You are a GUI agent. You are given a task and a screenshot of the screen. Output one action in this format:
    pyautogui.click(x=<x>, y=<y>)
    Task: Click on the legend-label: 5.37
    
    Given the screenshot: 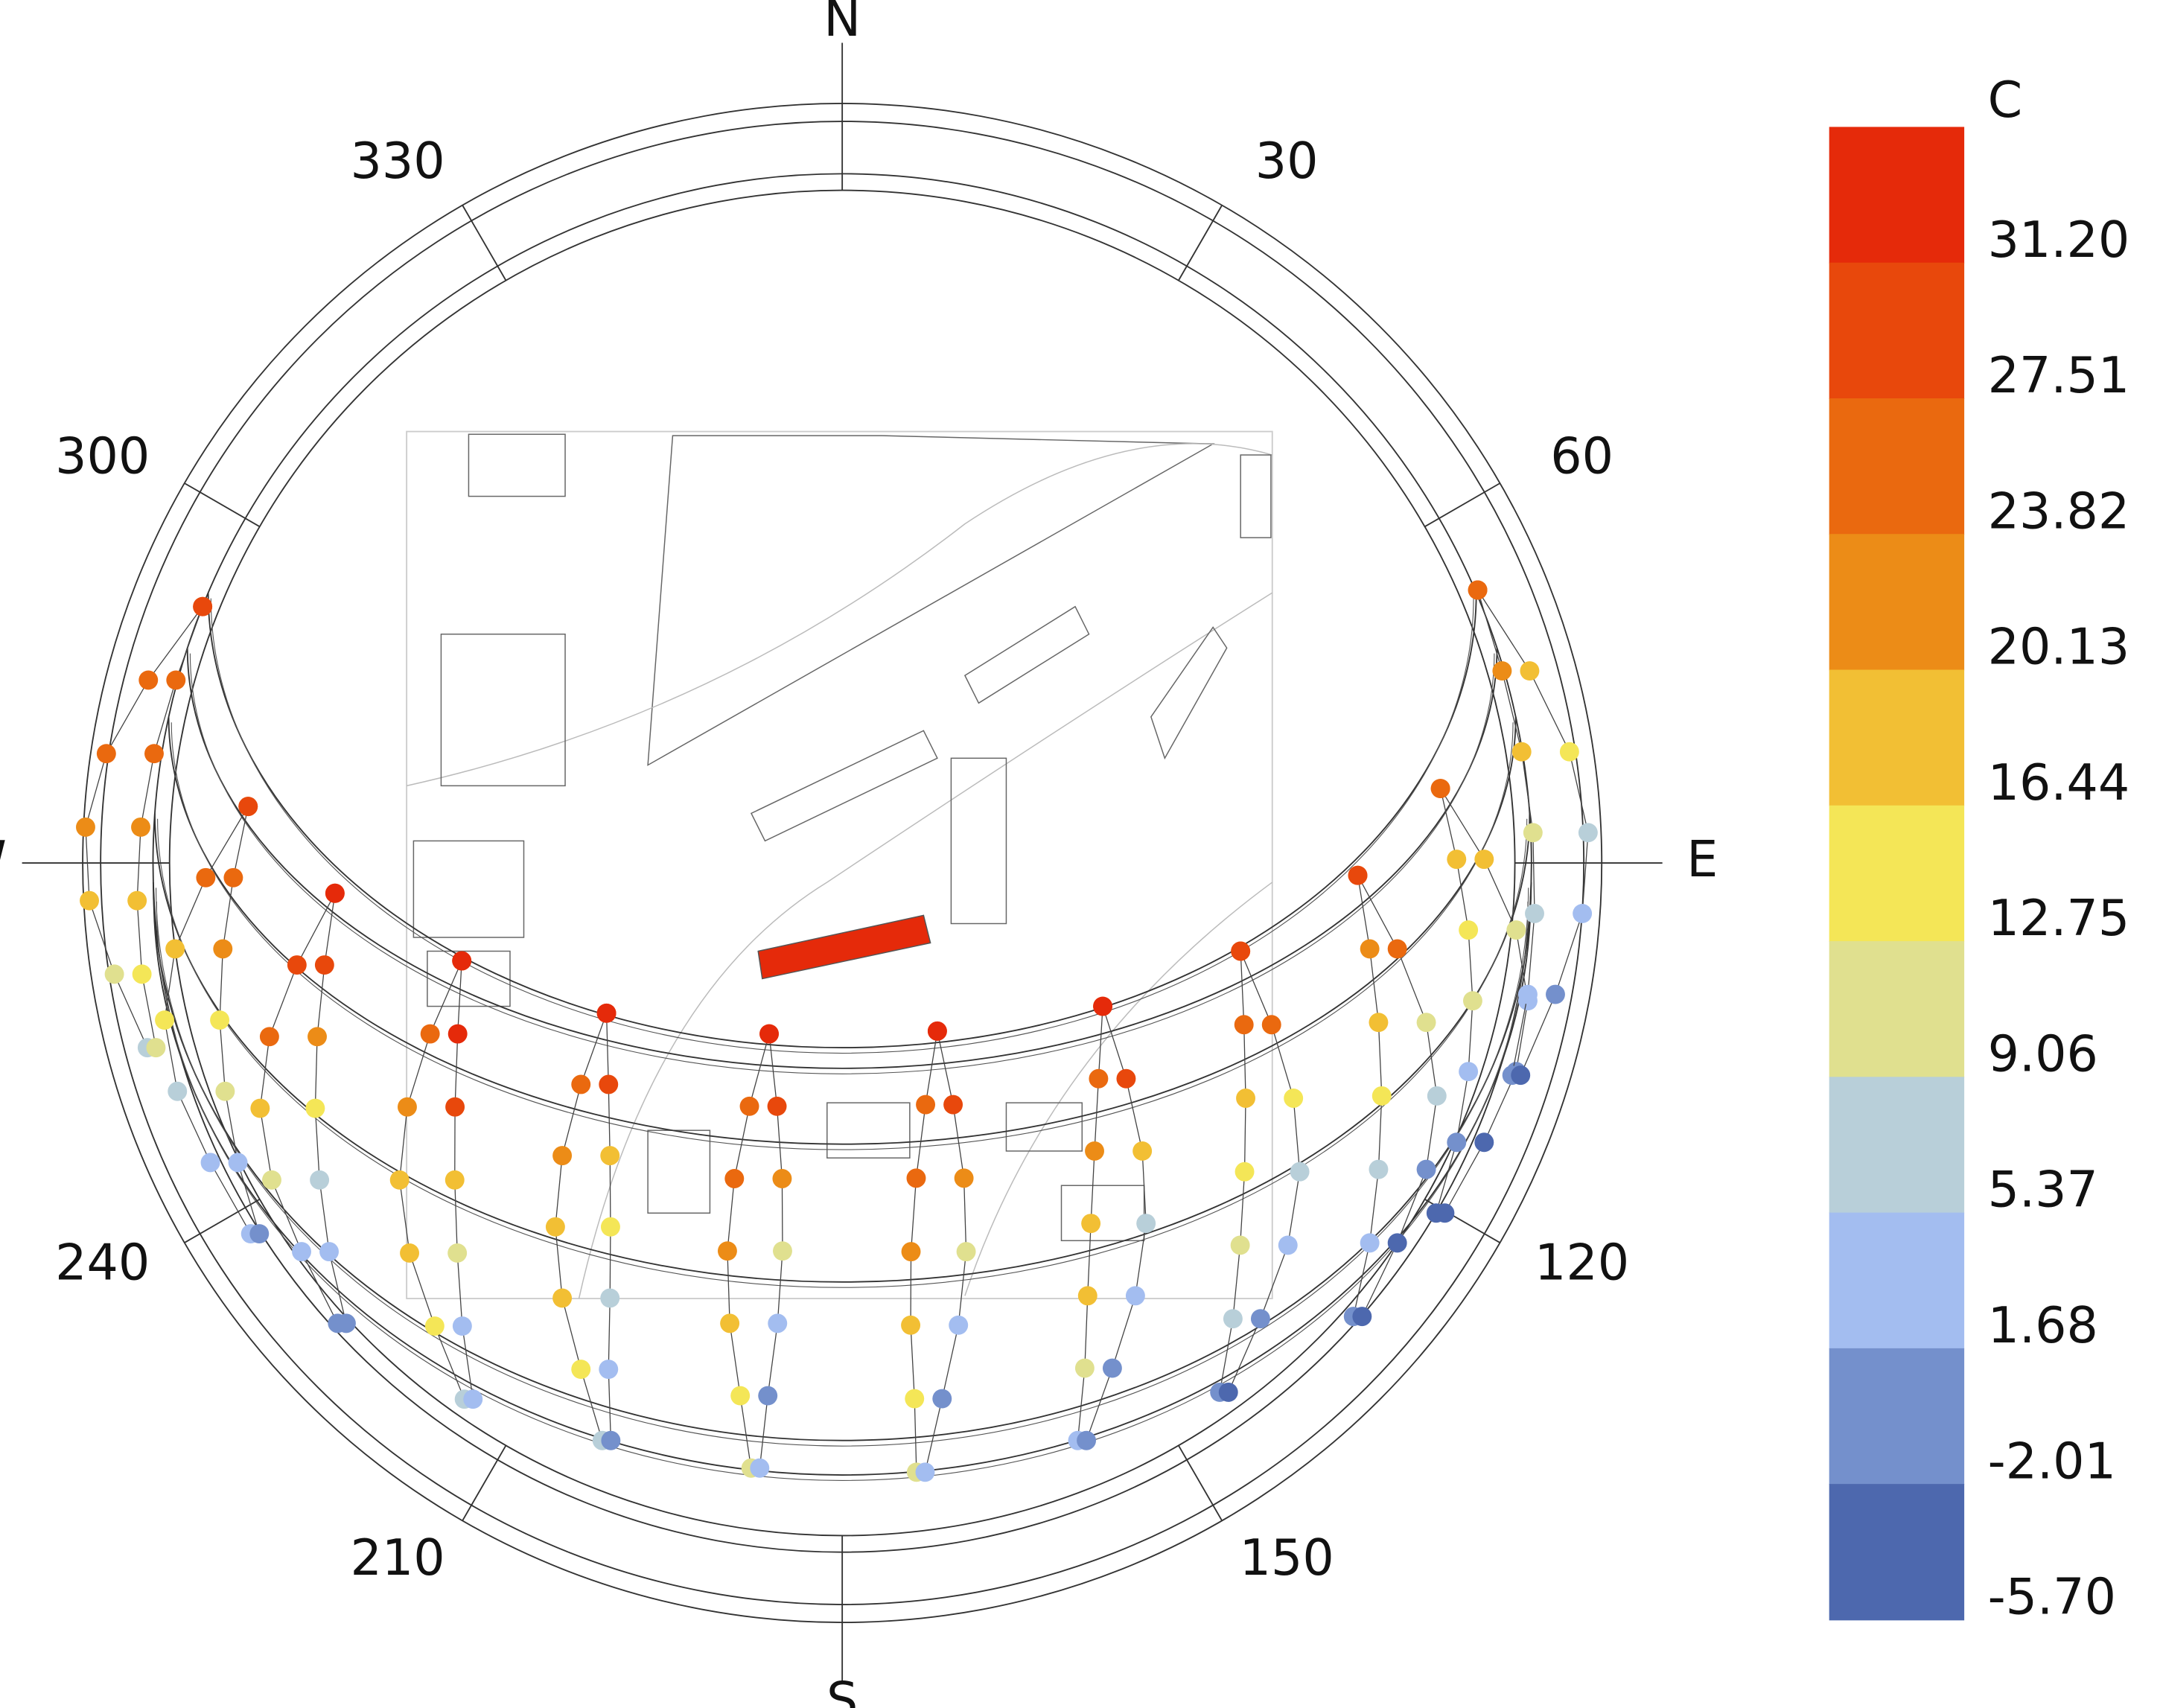 What is the action you would take?
    pyautogui.click(x=2043, y=1190)
    